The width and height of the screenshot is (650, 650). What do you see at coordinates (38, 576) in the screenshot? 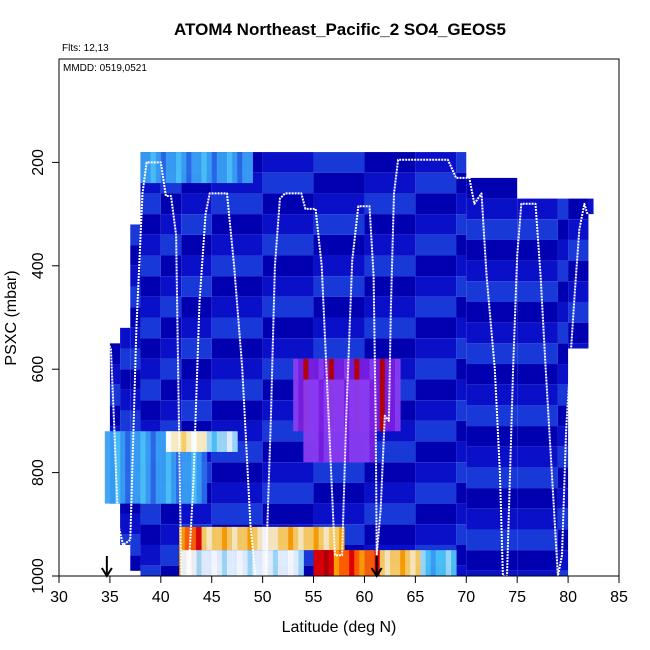
I see `y-tick-label: 1000` at bounding box center [38, 576].